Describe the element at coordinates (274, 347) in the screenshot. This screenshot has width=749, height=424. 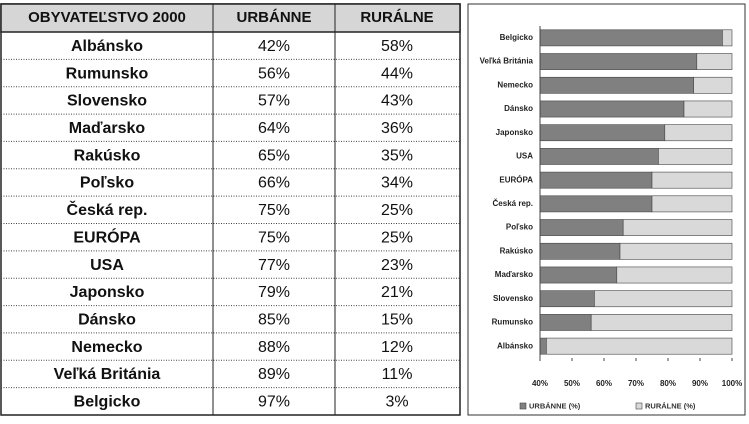
I see `table-cell: 88%` at that location.